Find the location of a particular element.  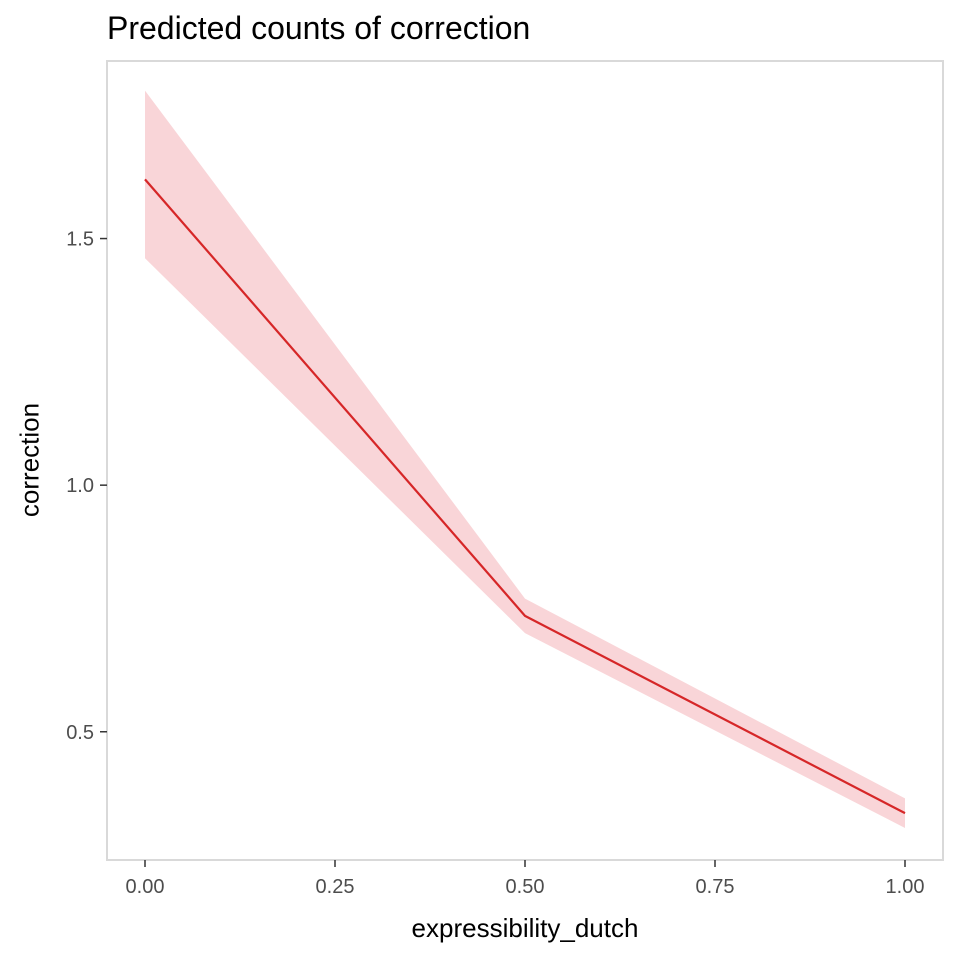

x-axis-title: expressibility_dutch is located at coordinates (525, 928).